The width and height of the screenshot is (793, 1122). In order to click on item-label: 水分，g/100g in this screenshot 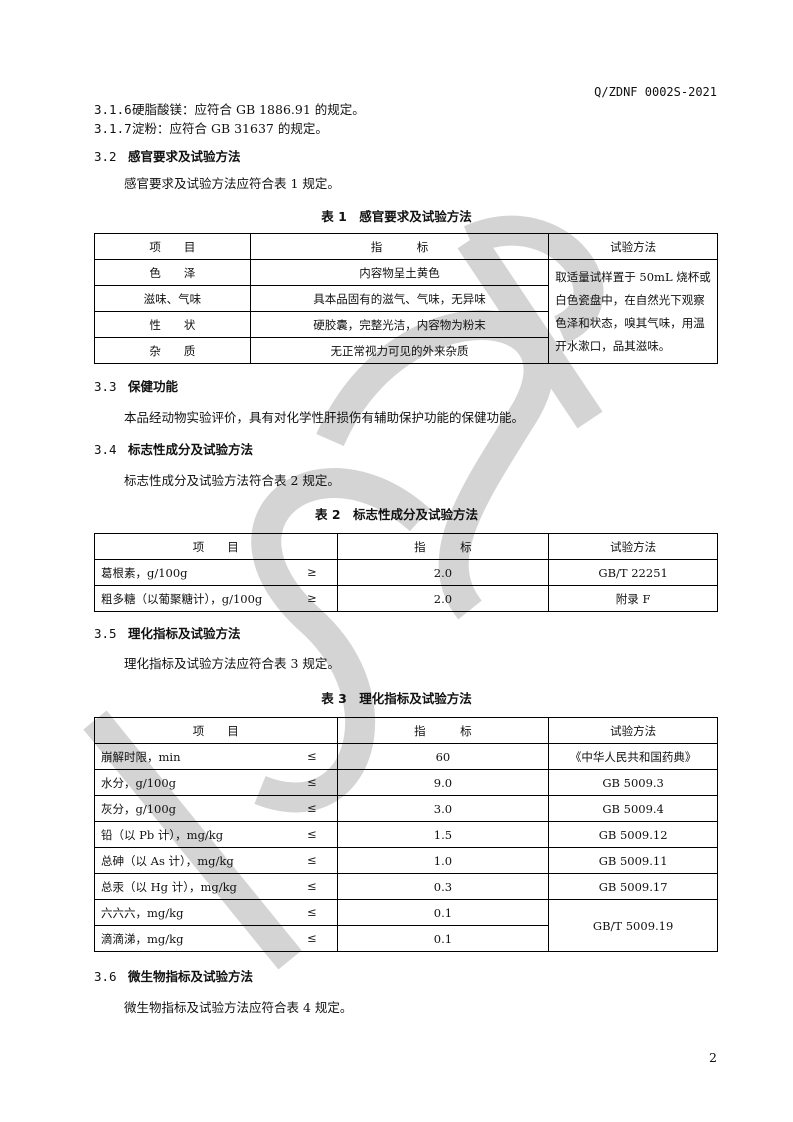, I will do `click(139, 782)`.